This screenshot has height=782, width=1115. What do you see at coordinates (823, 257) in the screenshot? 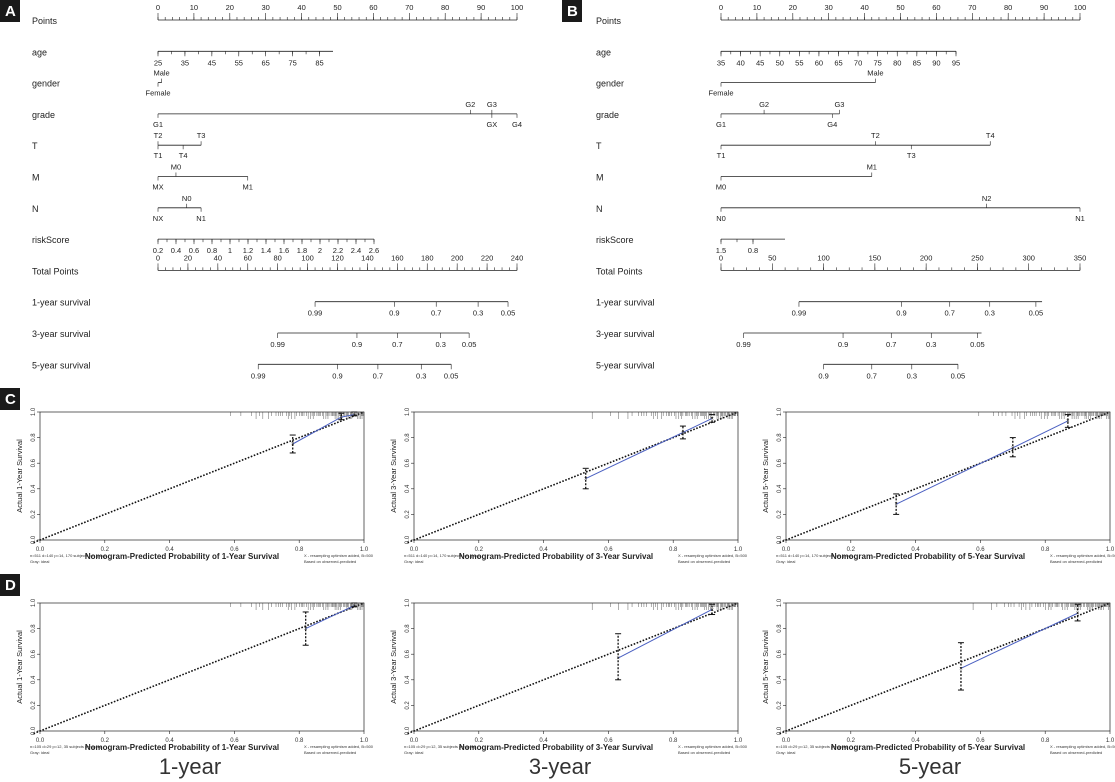
I see `tick-label-total-points: 100` at bounding box center [823, 257].